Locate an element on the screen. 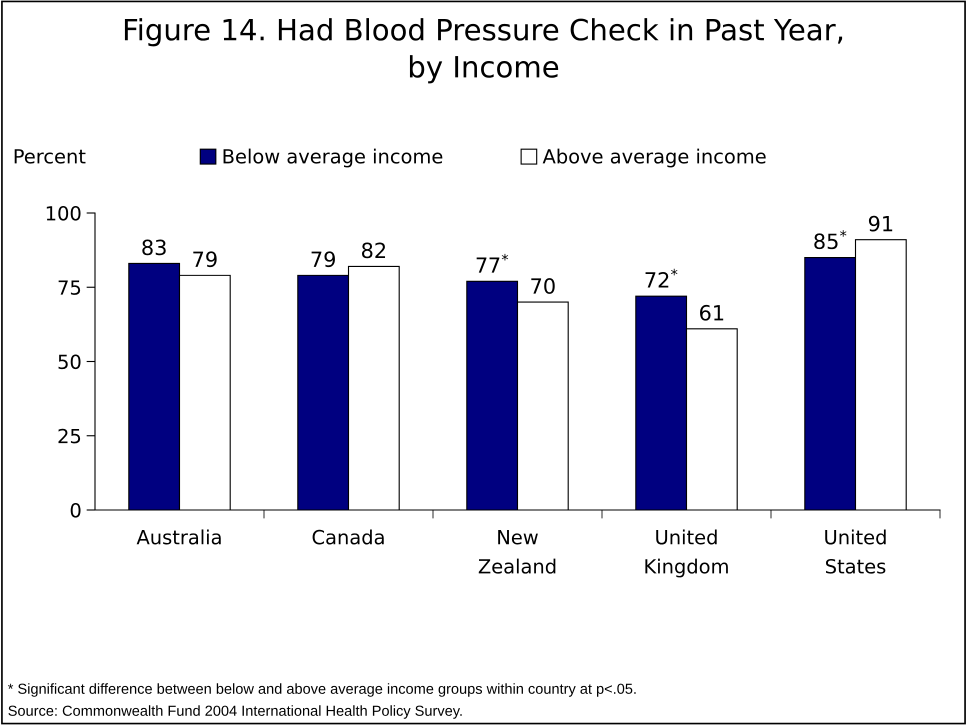 This screenshot has height=725, width=967. x-tick-label: United States is located at coordinates (855, 551).